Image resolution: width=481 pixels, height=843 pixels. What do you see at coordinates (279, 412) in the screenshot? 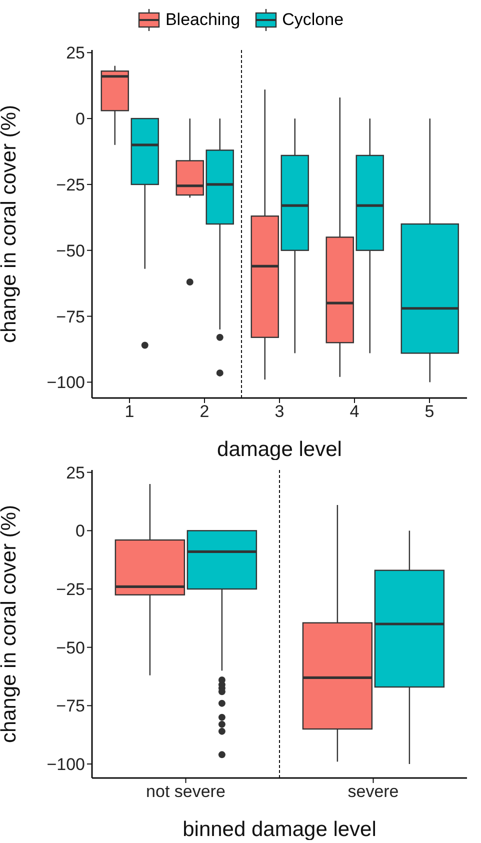
I see `x-tick-label: 3` at bounding box center [279, 412].